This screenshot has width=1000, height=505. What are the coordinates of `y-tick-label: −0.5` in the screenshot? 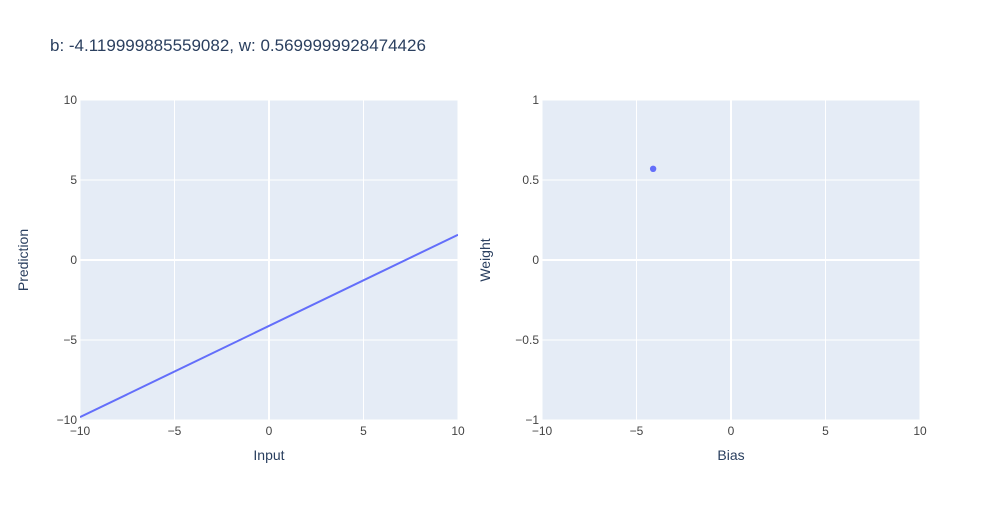 It's located at (527, 340).